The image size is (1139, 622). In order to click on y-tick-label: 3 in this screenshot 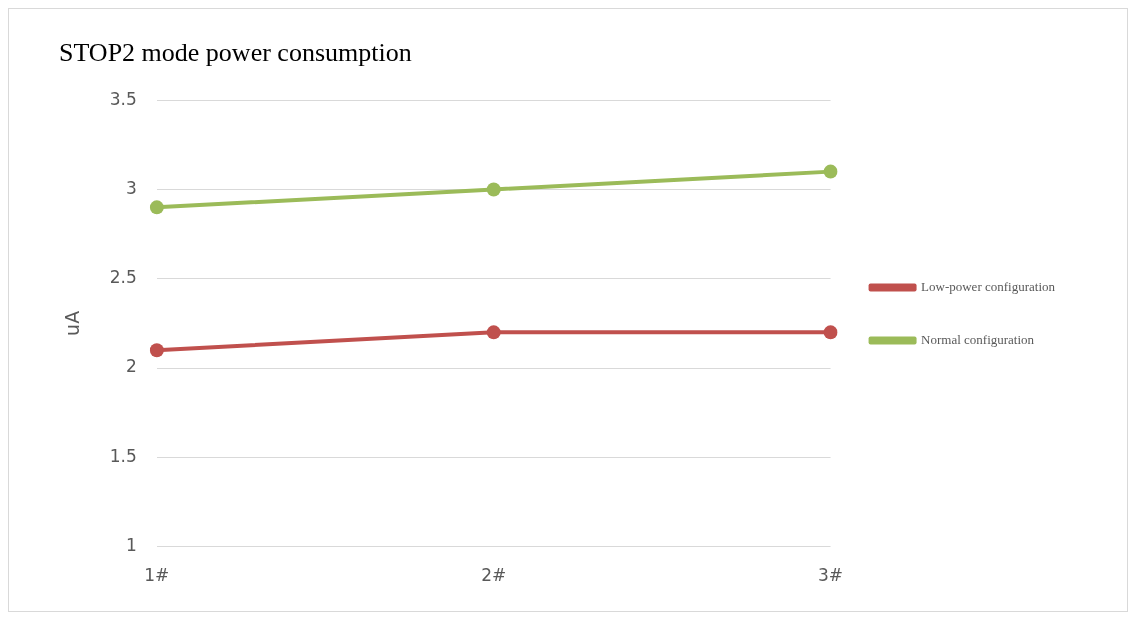, I will do `click(131, 187)`.